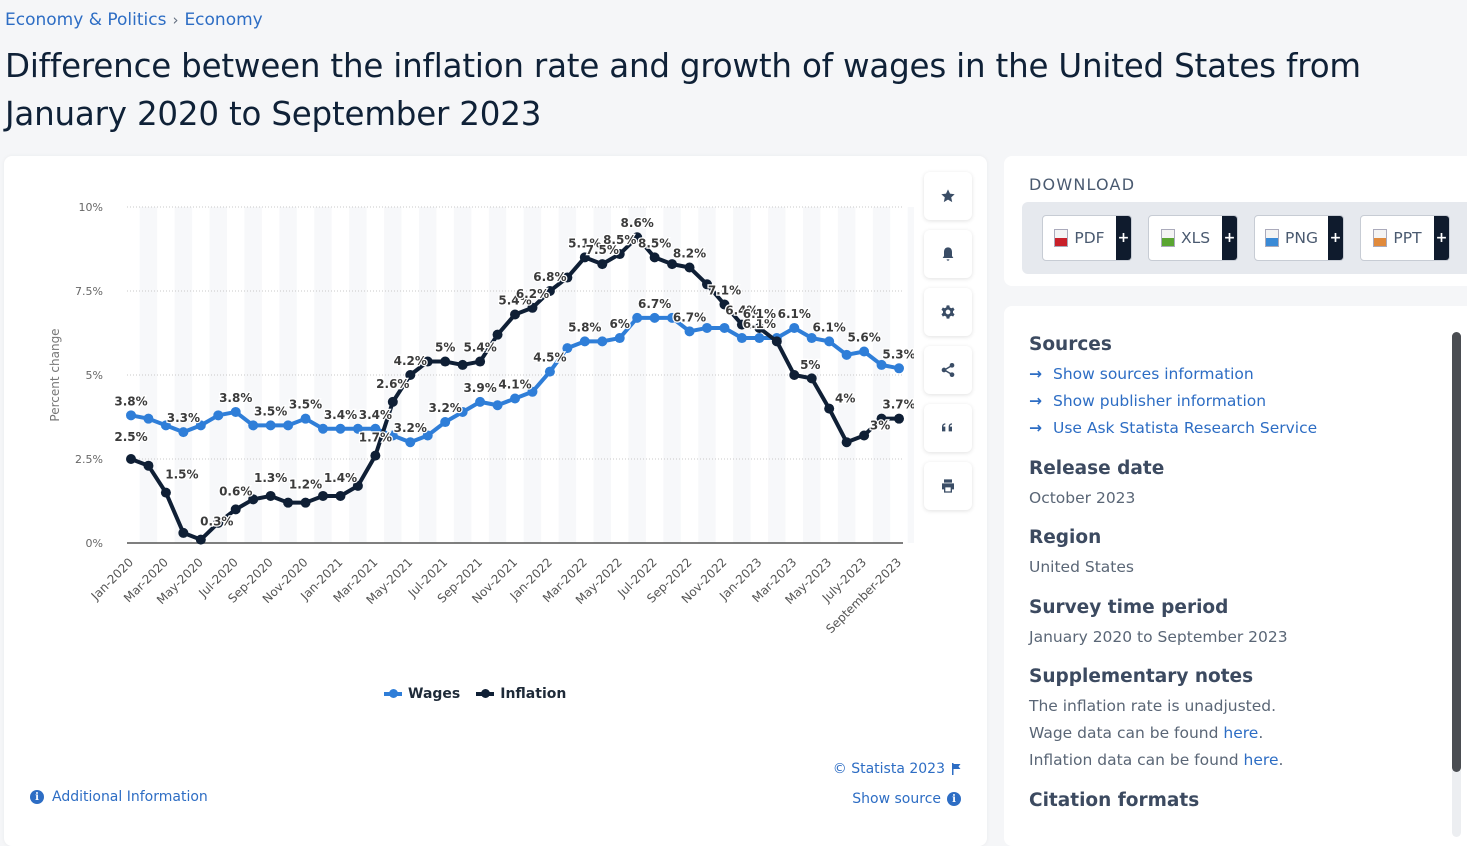 The height and width of the screenshot is (846, 1467). What do you see at coordinates (637, 223) in the screenshot?
I see `data-label-inflation: 8.6%` at bounding box center [637, 223].